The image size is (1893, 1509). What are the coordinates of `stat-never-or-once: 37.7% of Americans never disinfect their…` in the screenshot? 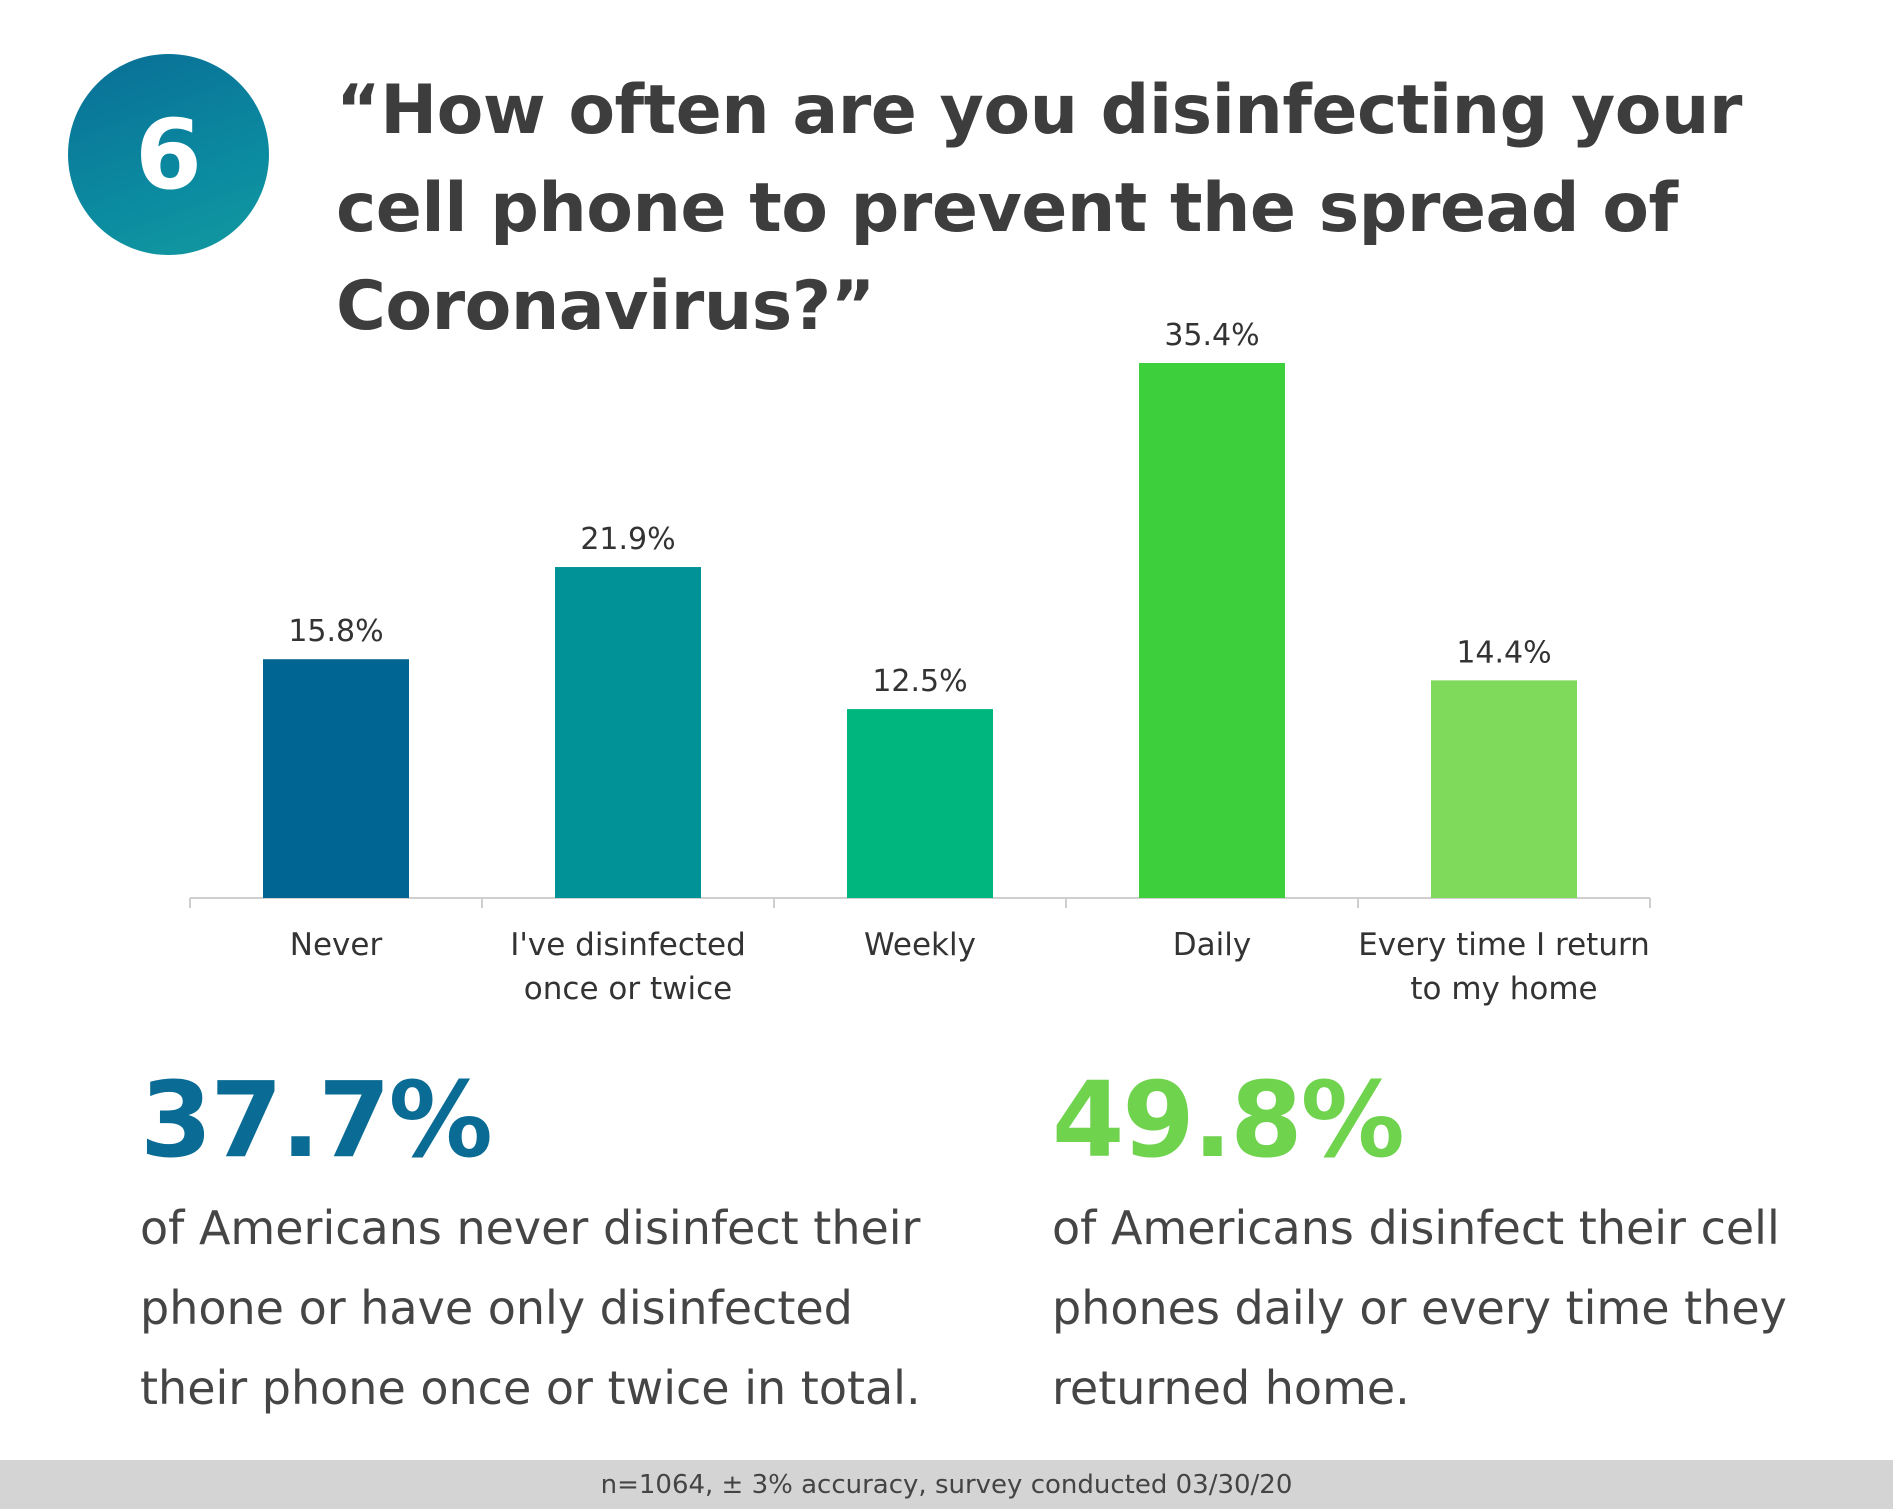 It's located at (550, 1245).